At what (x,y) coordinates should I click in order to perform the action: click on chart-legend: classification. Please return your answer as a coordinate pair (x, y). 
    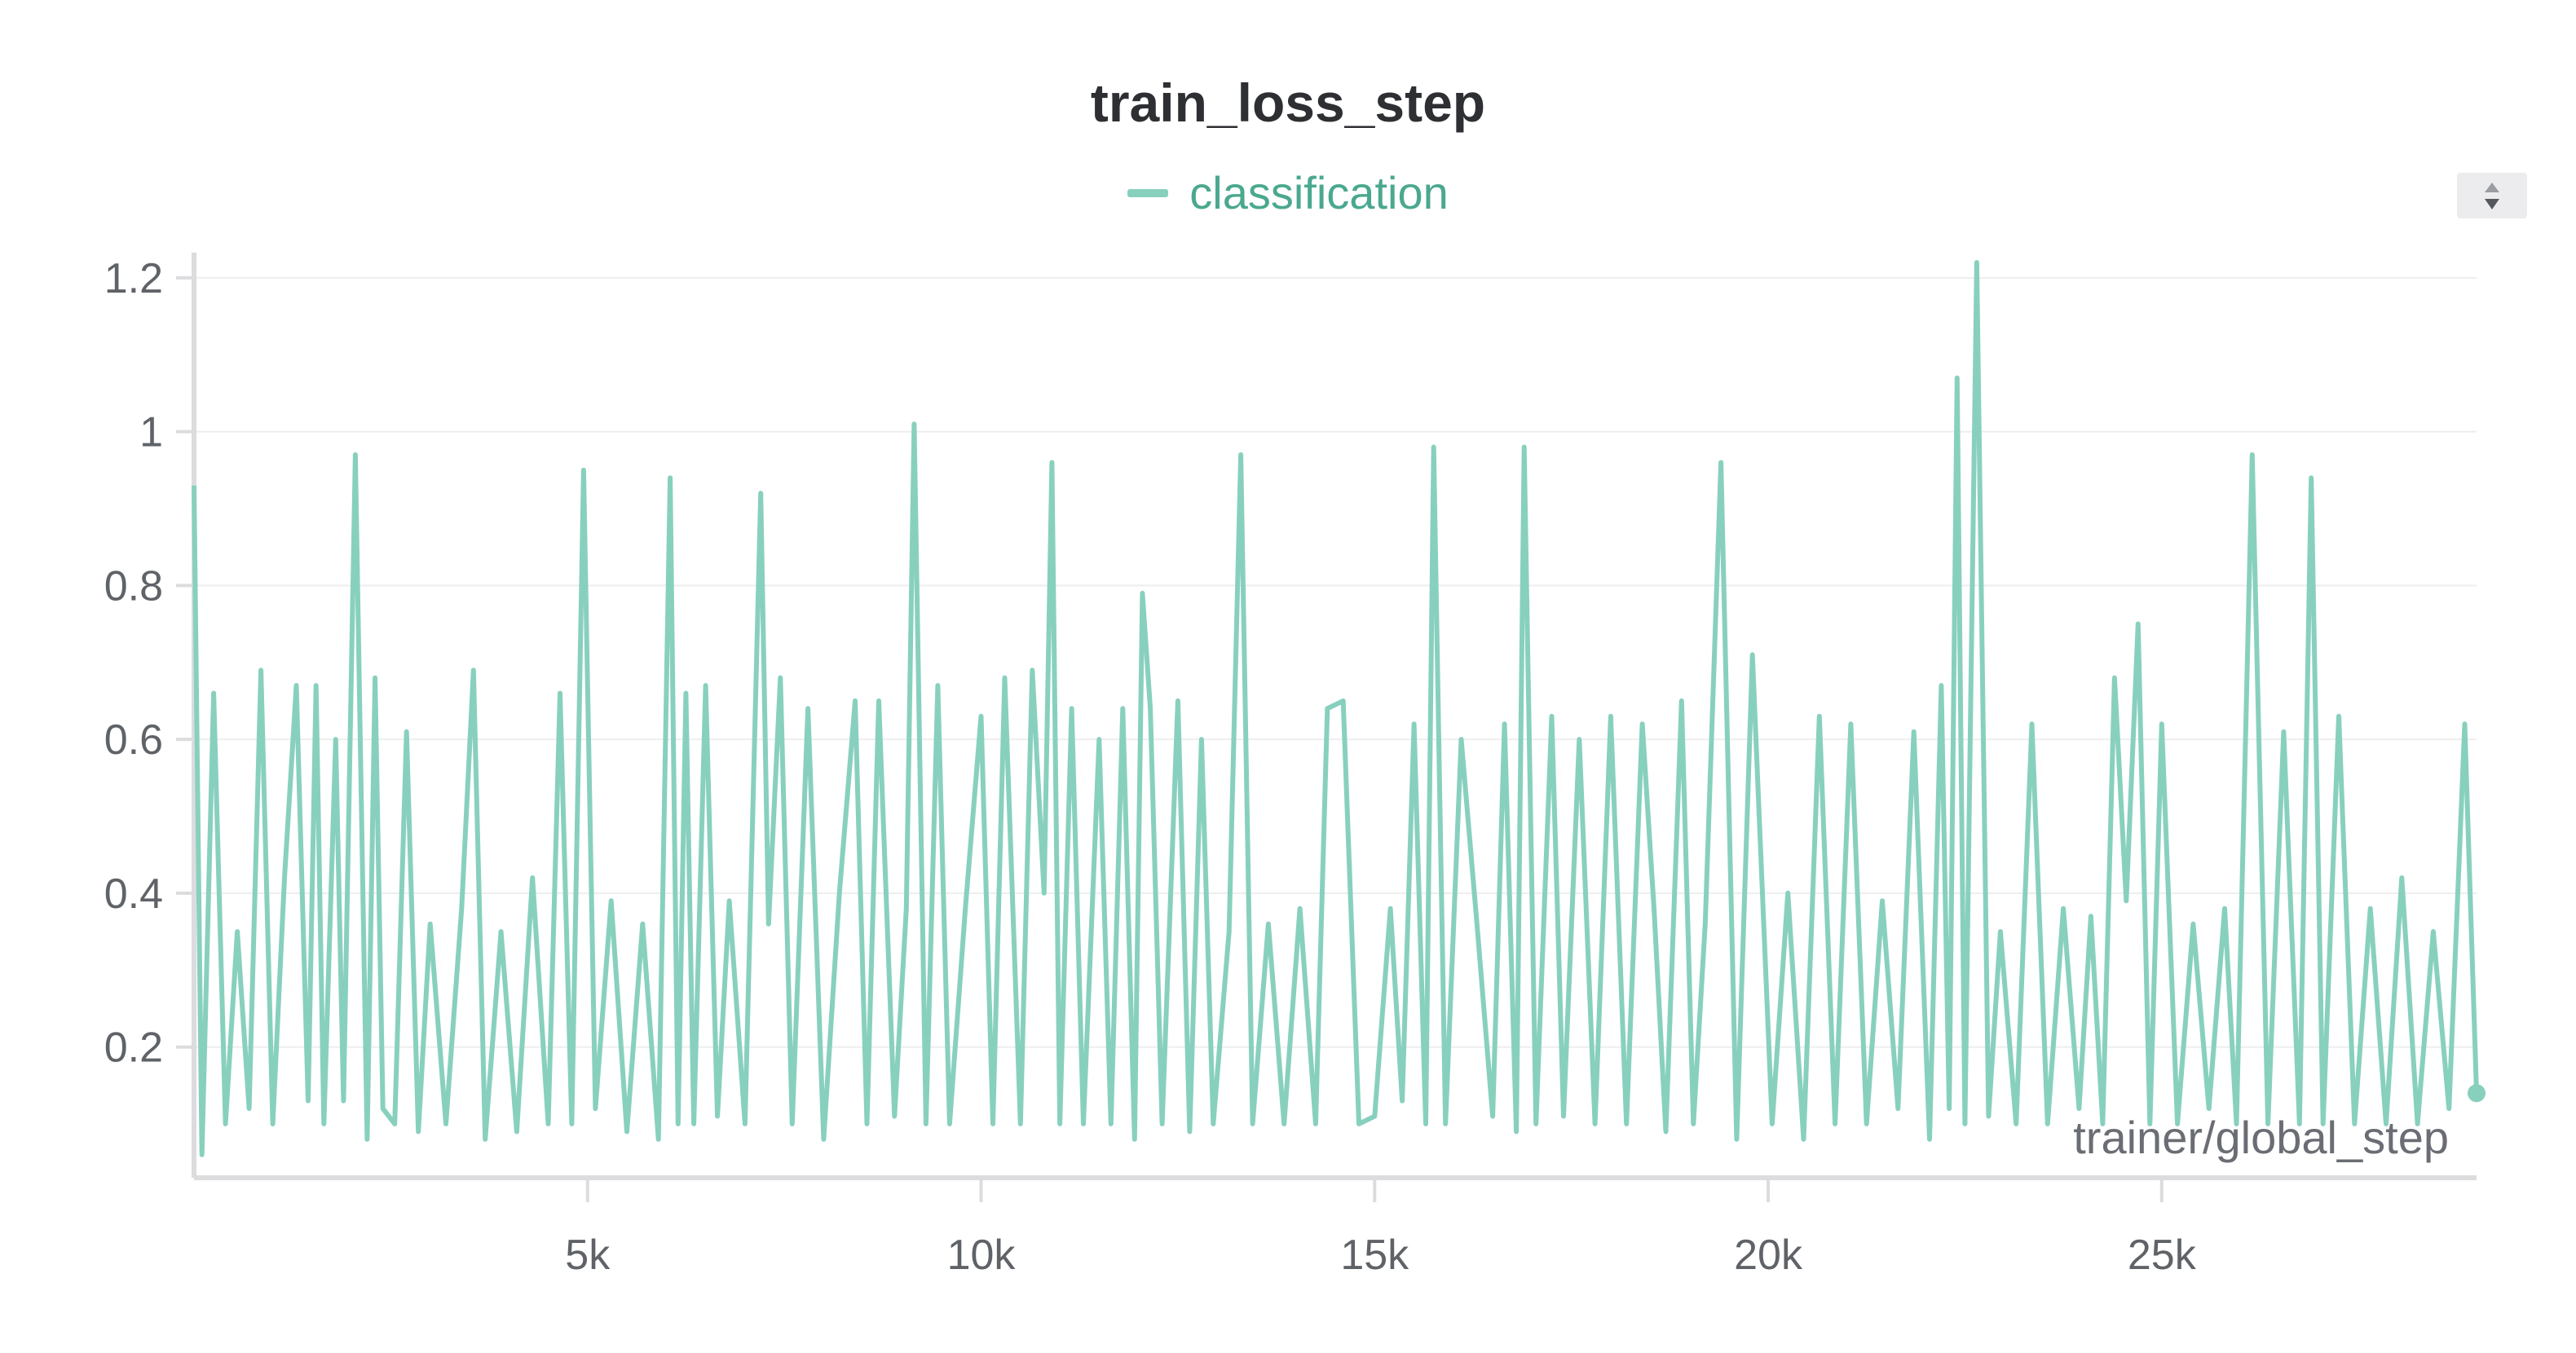
    Looking at the image, I should click on (1288, 192).